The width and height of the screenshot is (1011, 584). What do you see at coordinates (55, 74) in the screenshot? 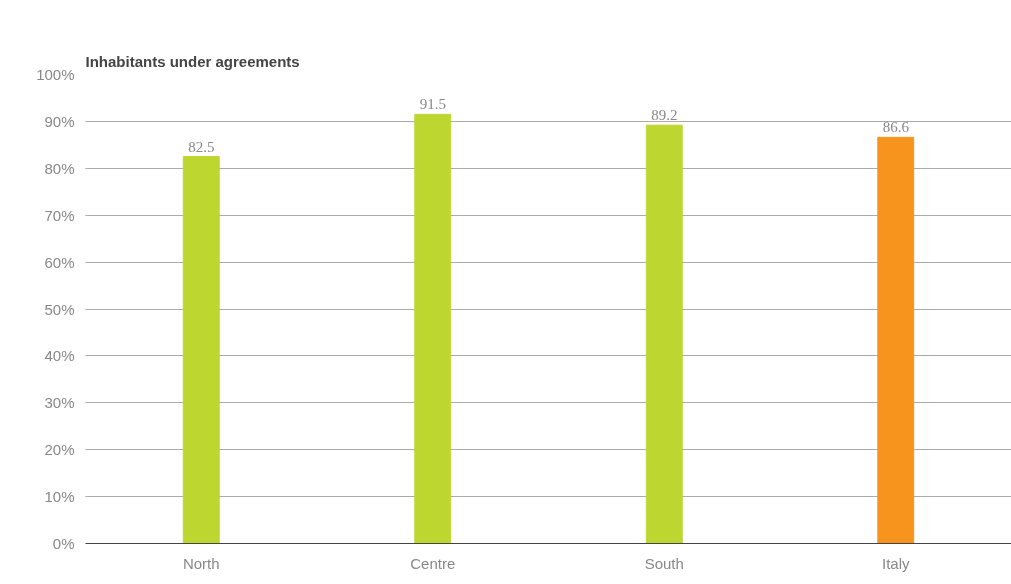
I see `y-tick-label: 100%` at bounding box center [55, 74].